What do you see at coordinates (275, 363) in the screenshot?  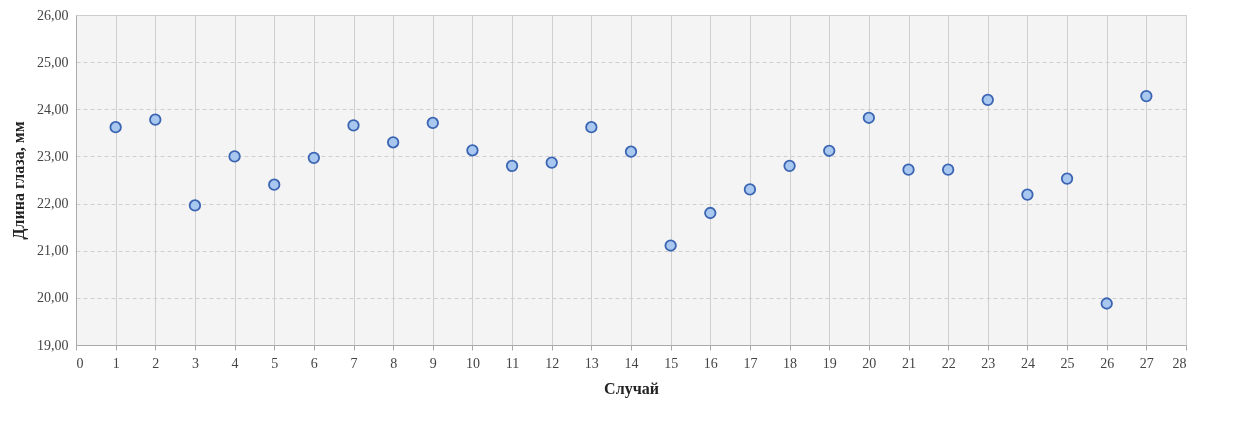 I see `x-tick-label: 5` at bounding box center [275, 363].